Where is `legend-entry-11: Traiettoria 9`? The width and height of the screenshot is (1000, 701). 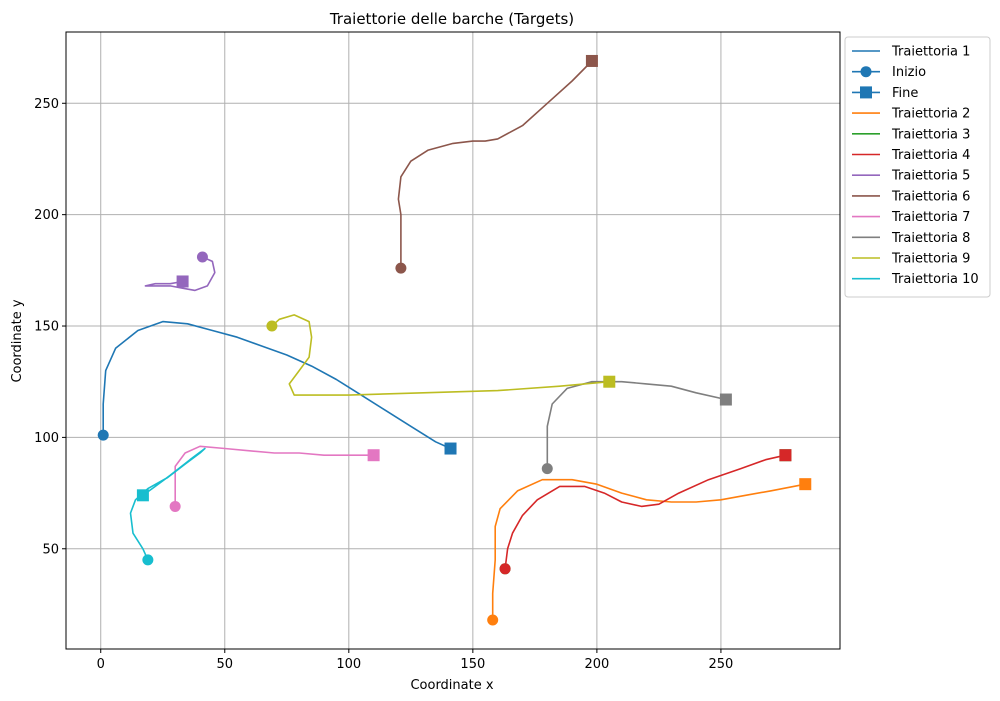
legend-entry-11: Traiettoria 9 is located at coordinates (911, 259).